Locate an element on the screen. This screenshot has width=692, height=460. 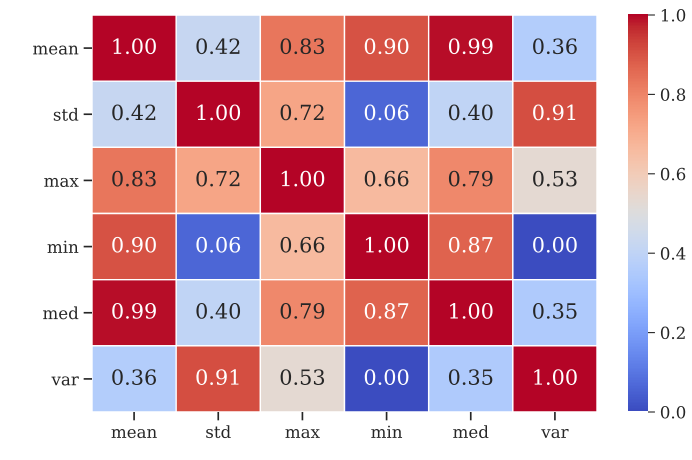
x-tick-label: med is located at coordinates (470, 431).